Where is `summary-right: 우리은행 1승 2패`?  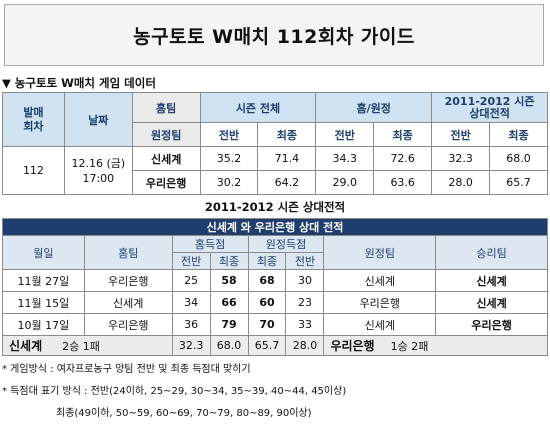
summary-right: 우리은행 1승 2패 is located at coordinates (435, 345).